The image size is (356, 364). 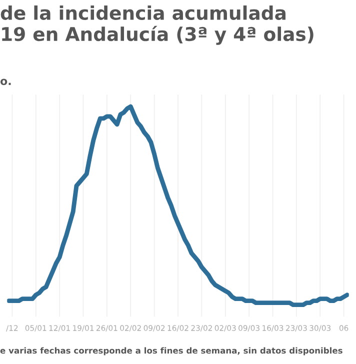 What do you see at coordinates (5, 82) in the screenshot?
I see `chart-subtitle: o.` at bounding box center [5, 82].